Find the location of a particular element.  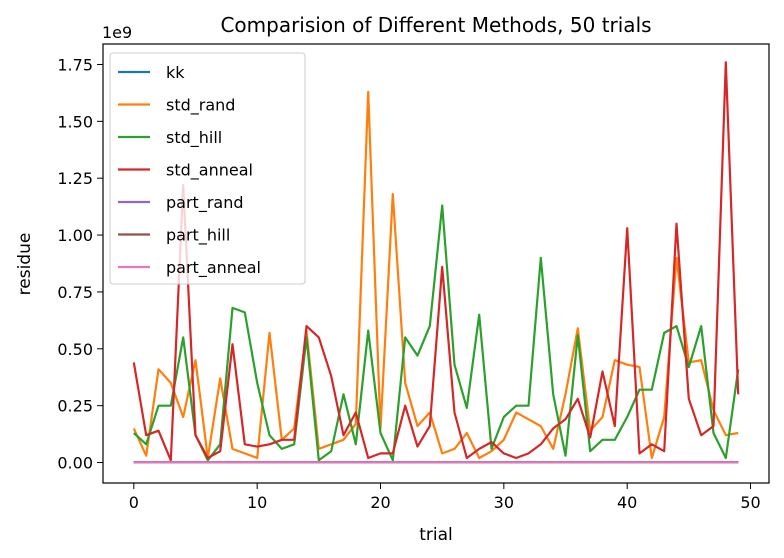

legend-frame is located at coordinates (207, 168).